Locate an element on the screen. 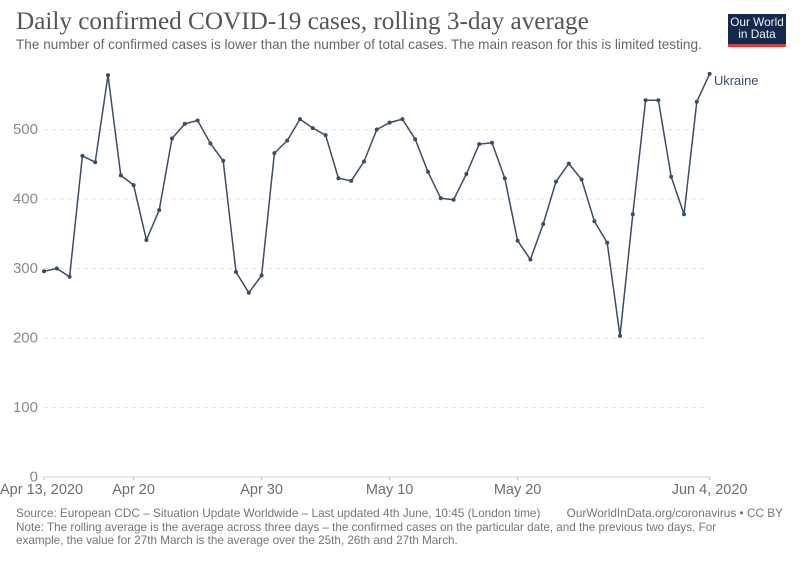 This screenshot has height=564, width=800. svg-text: 500 is located at coordinates (25, 129).